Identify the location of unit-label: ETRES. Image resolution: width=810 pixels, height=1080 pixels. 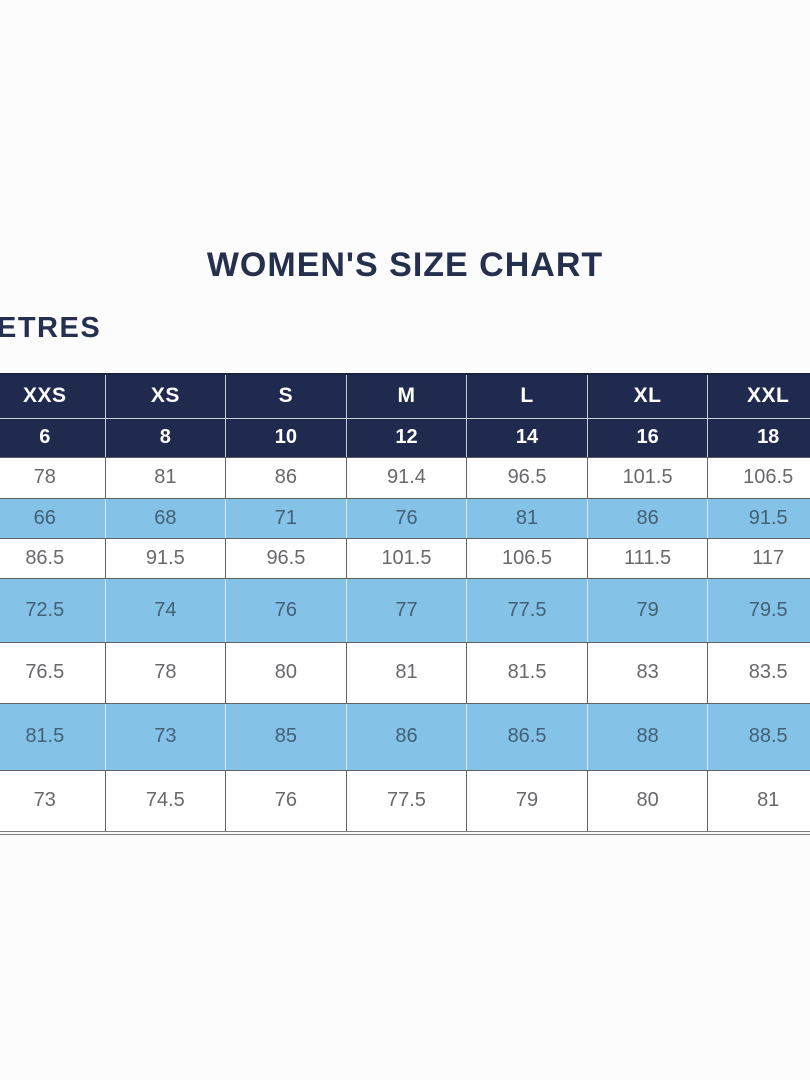
(51, 328).